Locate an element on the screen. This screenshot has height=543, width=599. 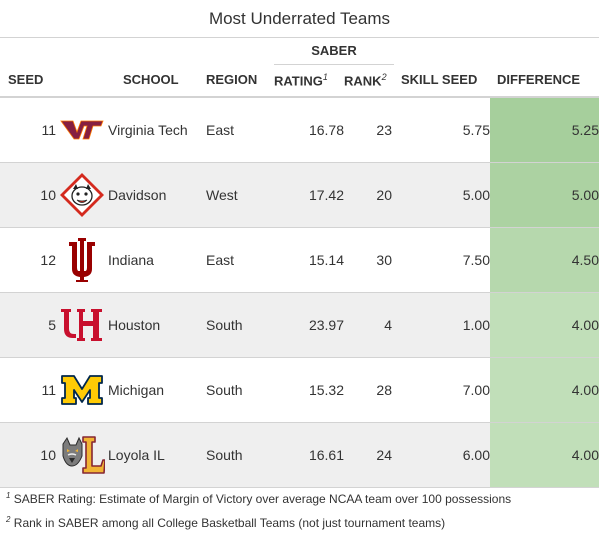
saber-spanner-label: SABER is located at coordinates (334, 50).